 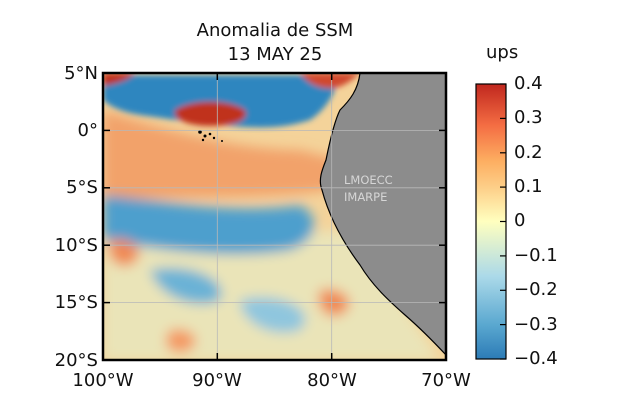 I want to click on north-low-region, so click(x=221, y=101).